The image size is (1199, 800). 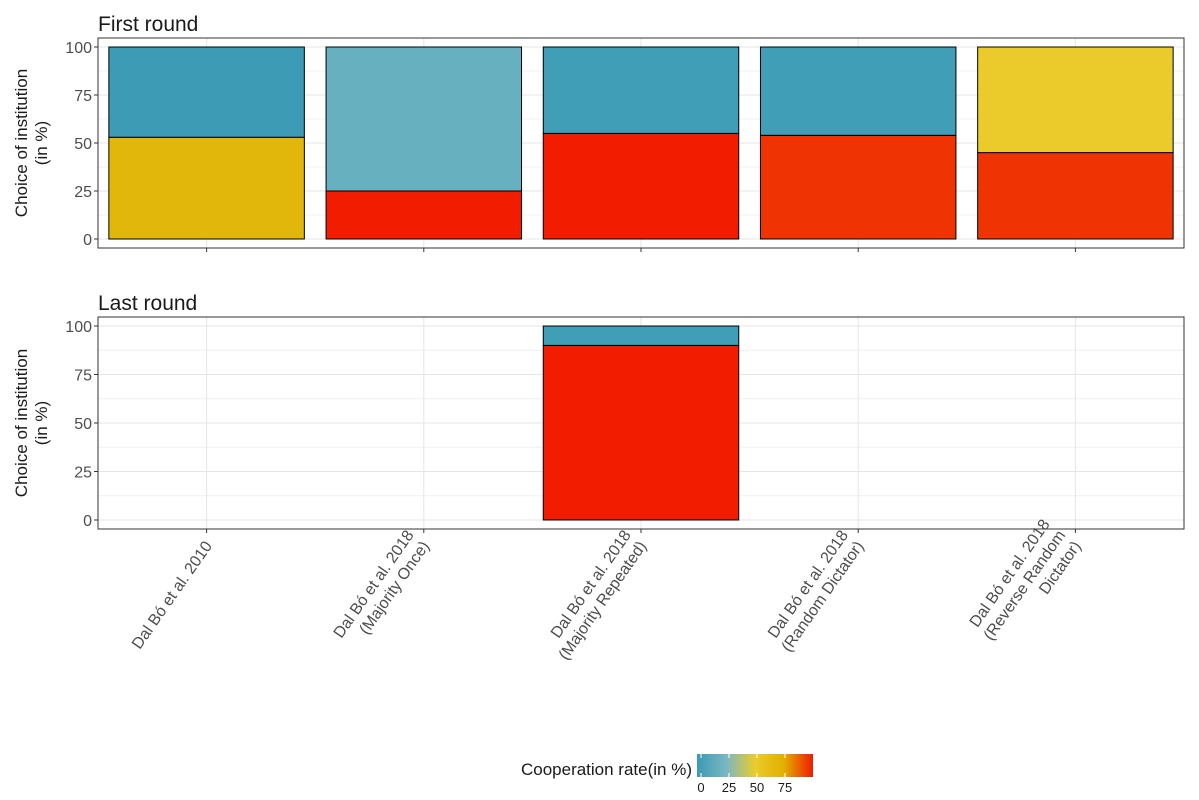 What do you see at coordinates (755, 765) in the screenshot?
I see `legend-colorbar` at bounding box center [755, 765].